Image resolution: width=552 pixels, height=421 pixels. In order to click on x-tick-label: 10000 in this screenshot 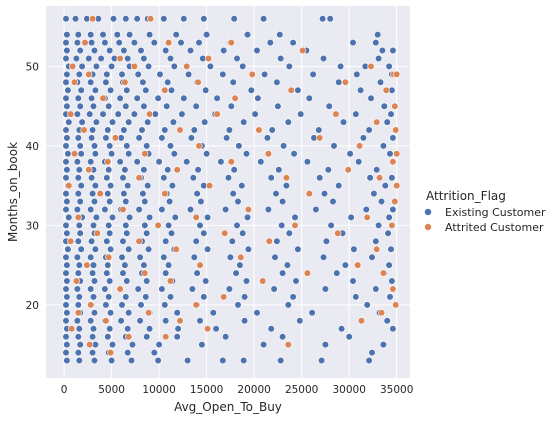, I will do `click(158, 390)`.